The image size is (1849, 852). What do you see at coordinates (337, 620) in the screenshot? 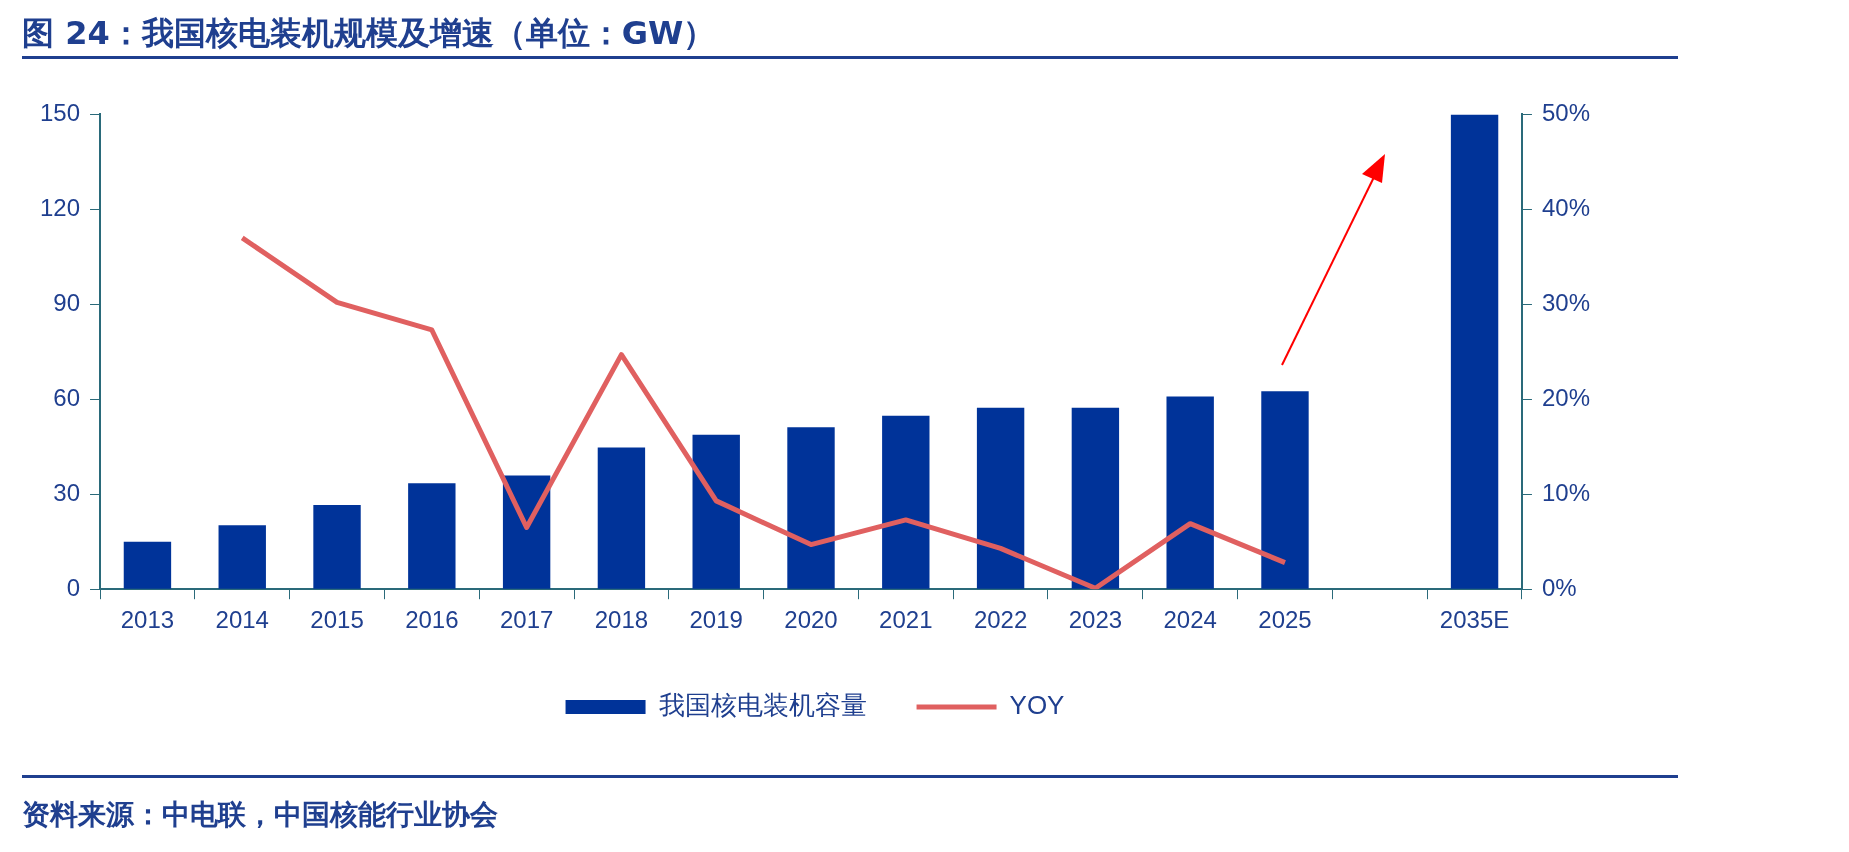
I see `x-tick-label: 2015` at bounding box center [337, 620].